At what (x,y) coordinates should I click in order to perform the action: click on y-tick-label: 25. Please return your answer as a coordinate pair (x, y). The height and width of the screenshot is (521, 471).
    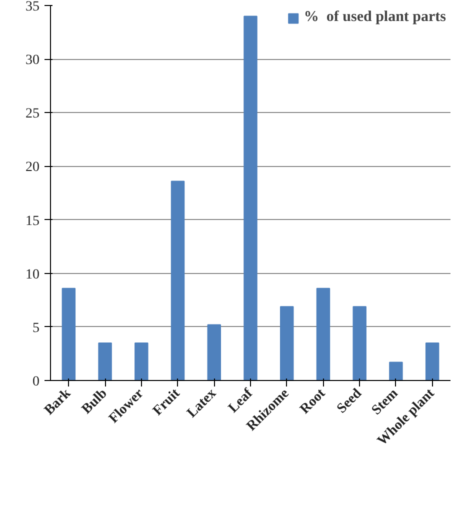
    Looking at the image, I should click on (33, 114).